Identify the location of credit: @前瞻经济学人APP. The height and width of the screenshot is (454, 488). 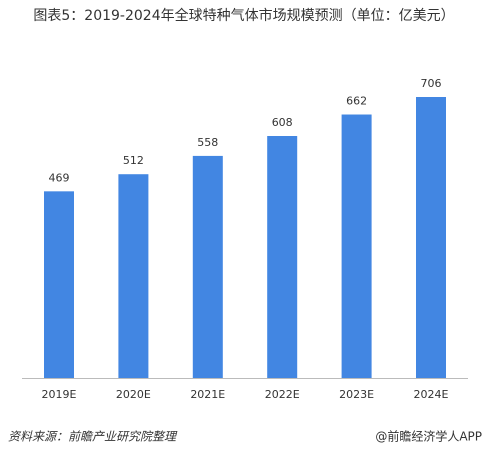
(428, 436).